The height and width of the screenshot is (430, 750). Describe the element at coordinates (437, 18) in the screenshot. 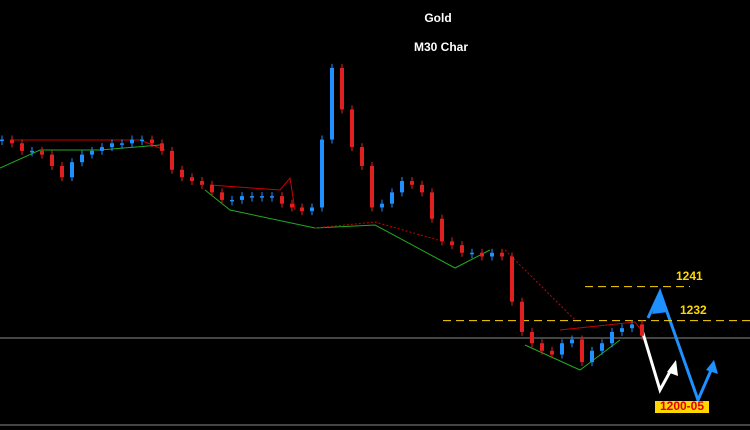

I see `chart-title: Gold` at that location.